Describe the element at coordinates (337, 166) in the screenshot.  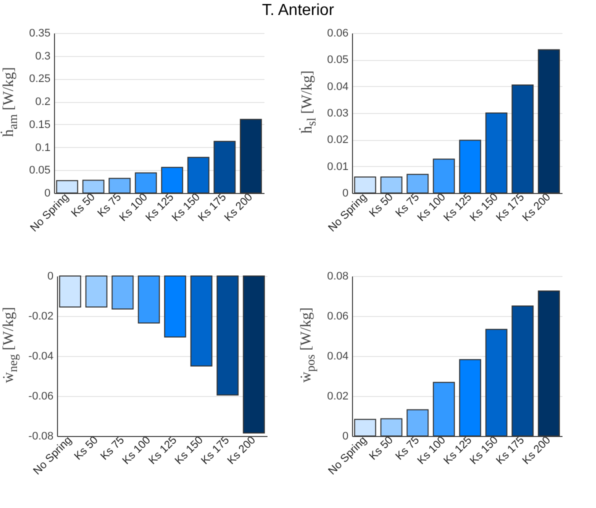
I see `y-tick-label: 0.01` at that location.